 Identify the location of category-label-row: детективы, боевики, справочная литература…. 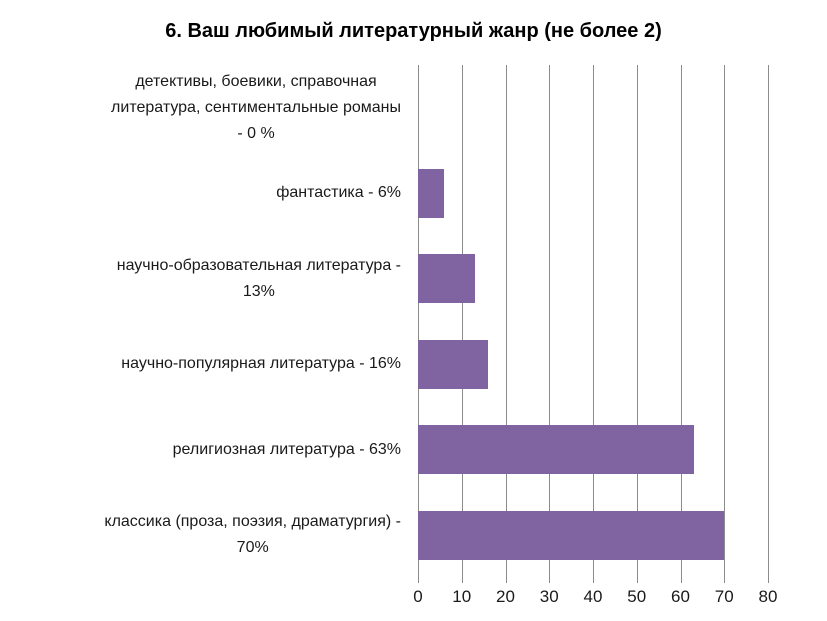
(205, 108).